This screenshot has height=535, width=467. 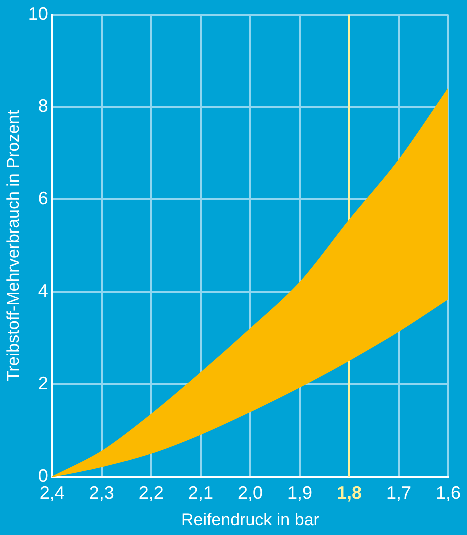 What do you see at coordinates (250, 492) in the screenshot?
I see `x-tick-label: 2,0` at bounding box center [250, 492].